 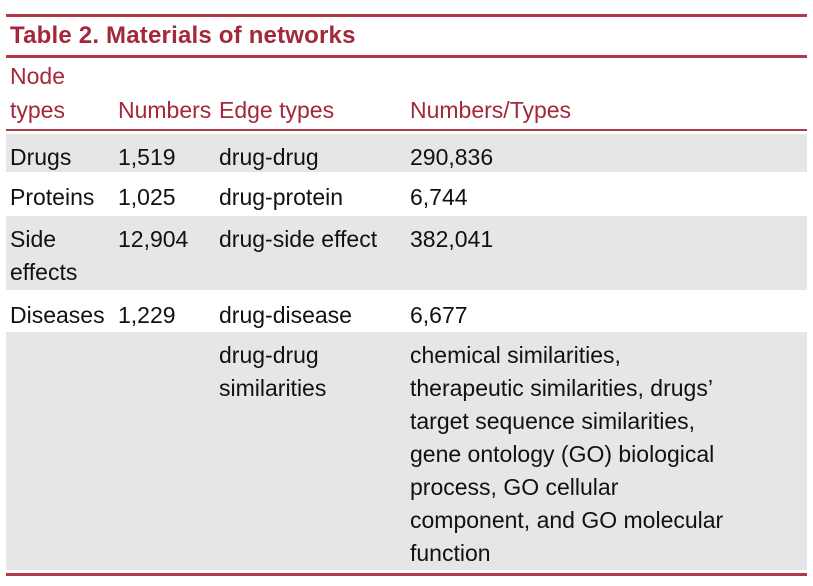 What do you see at coordinates (41, 157) in the screenshot?
I see `cell-node-type: Drugs` at bounding box center [41, 157].